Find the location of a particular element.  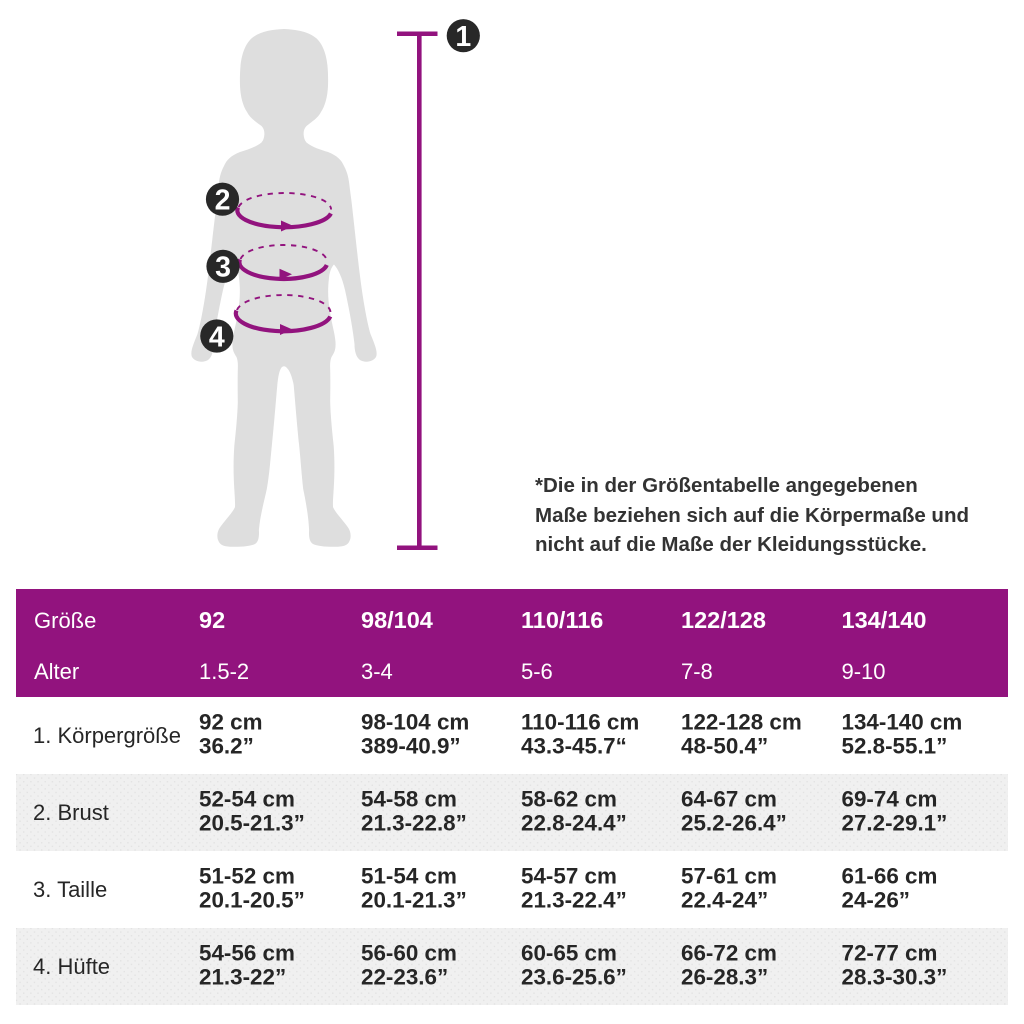

svg-text: 3 is located at coordinates (223, 268).